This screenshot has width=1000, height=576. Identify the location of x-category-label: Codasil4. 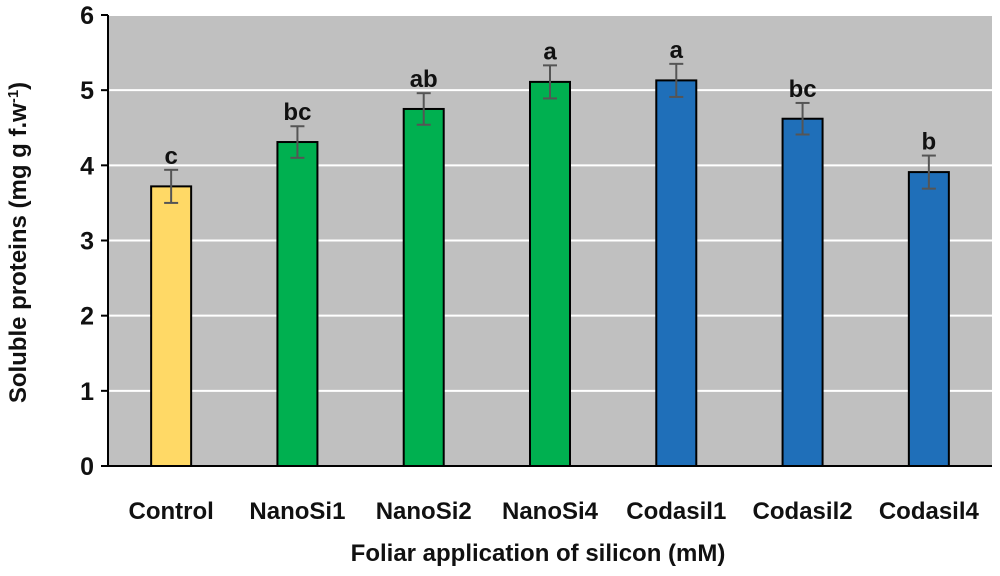
(929, 511).